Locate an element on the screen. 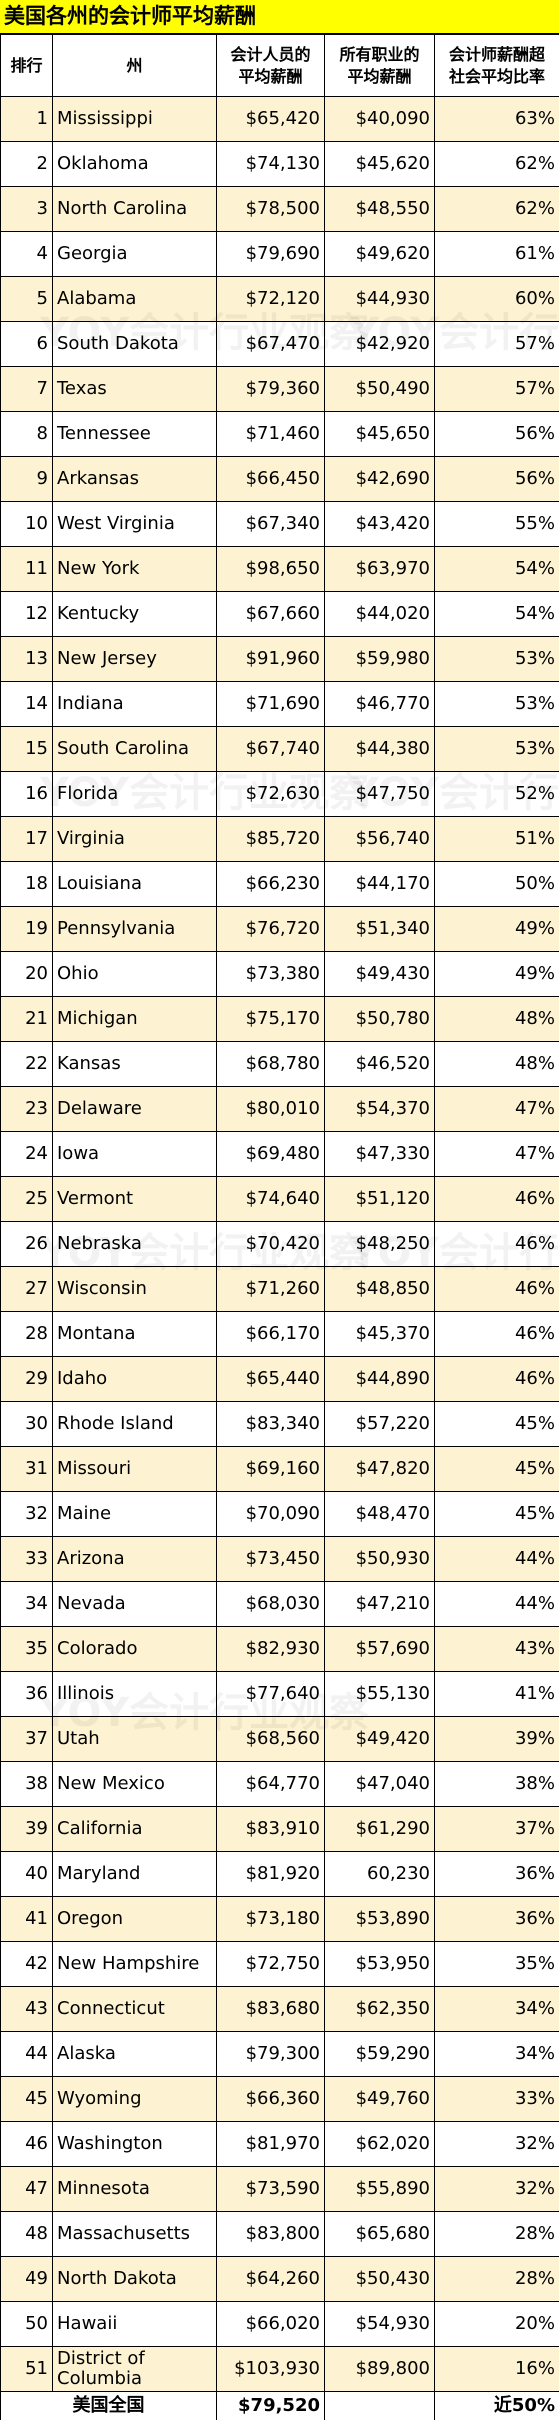 The image size is (559, 2420). cell: $50,930 is located at coordinates (379, 1559).